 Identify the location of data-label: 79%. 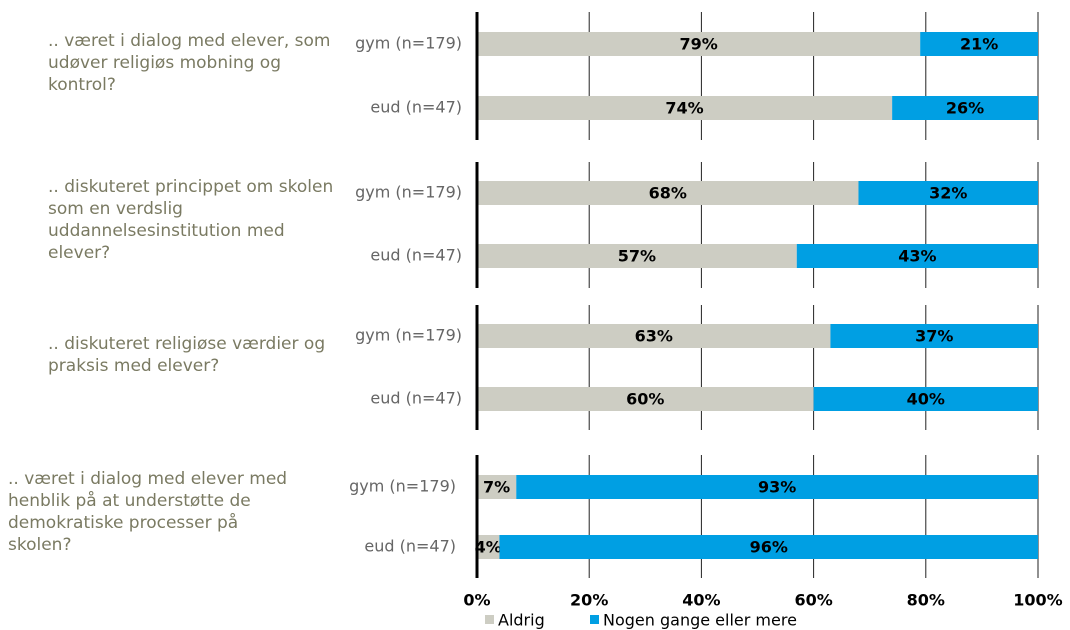
(698, 44).